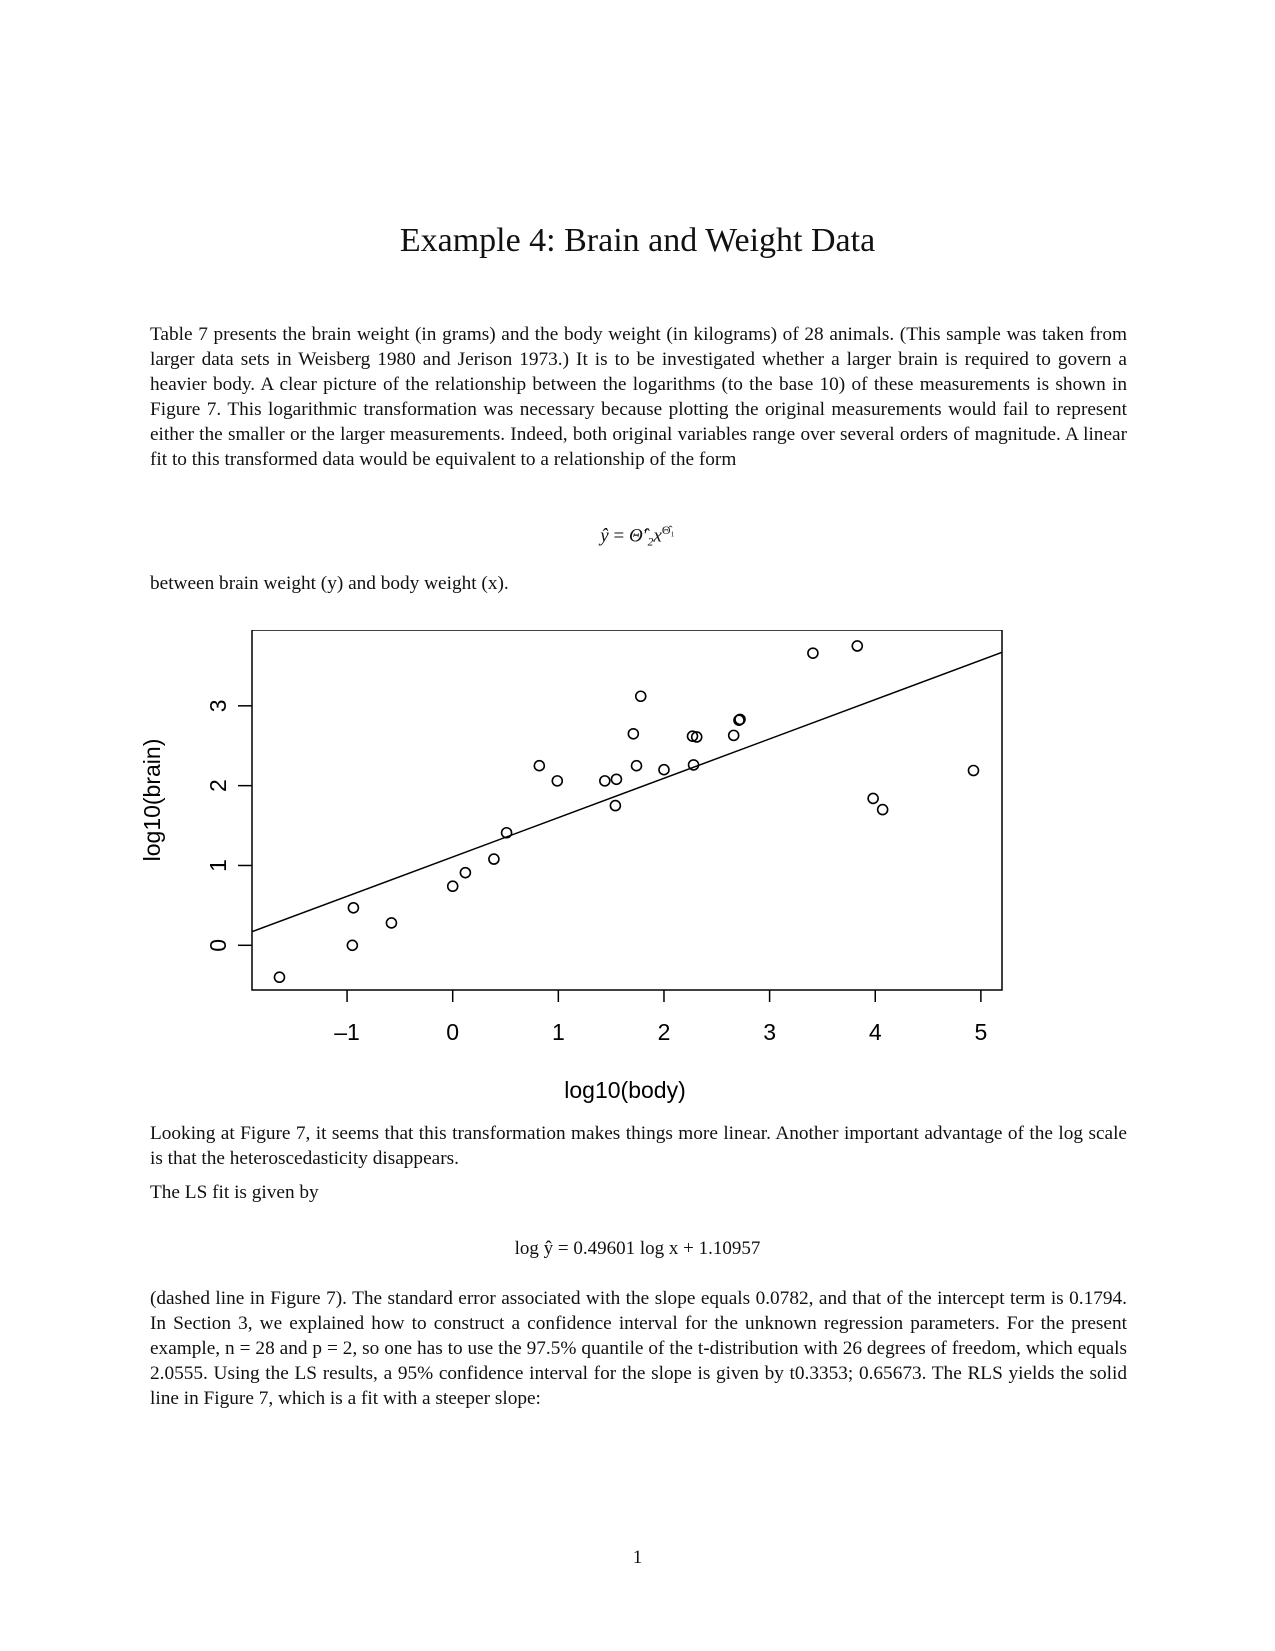  What do you see at coordinates (452, 1032) in the screenshot?
I see `x-tick-label-1: 0` at bounding box center [452, 1032].